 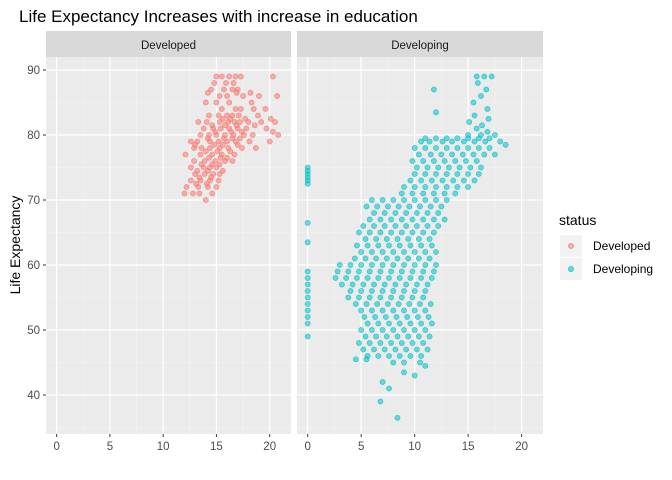 What do you see at coordinates (414, 447) in the screenshot?
I see `x-tick-label: 10` at bounding box center [414, 447].